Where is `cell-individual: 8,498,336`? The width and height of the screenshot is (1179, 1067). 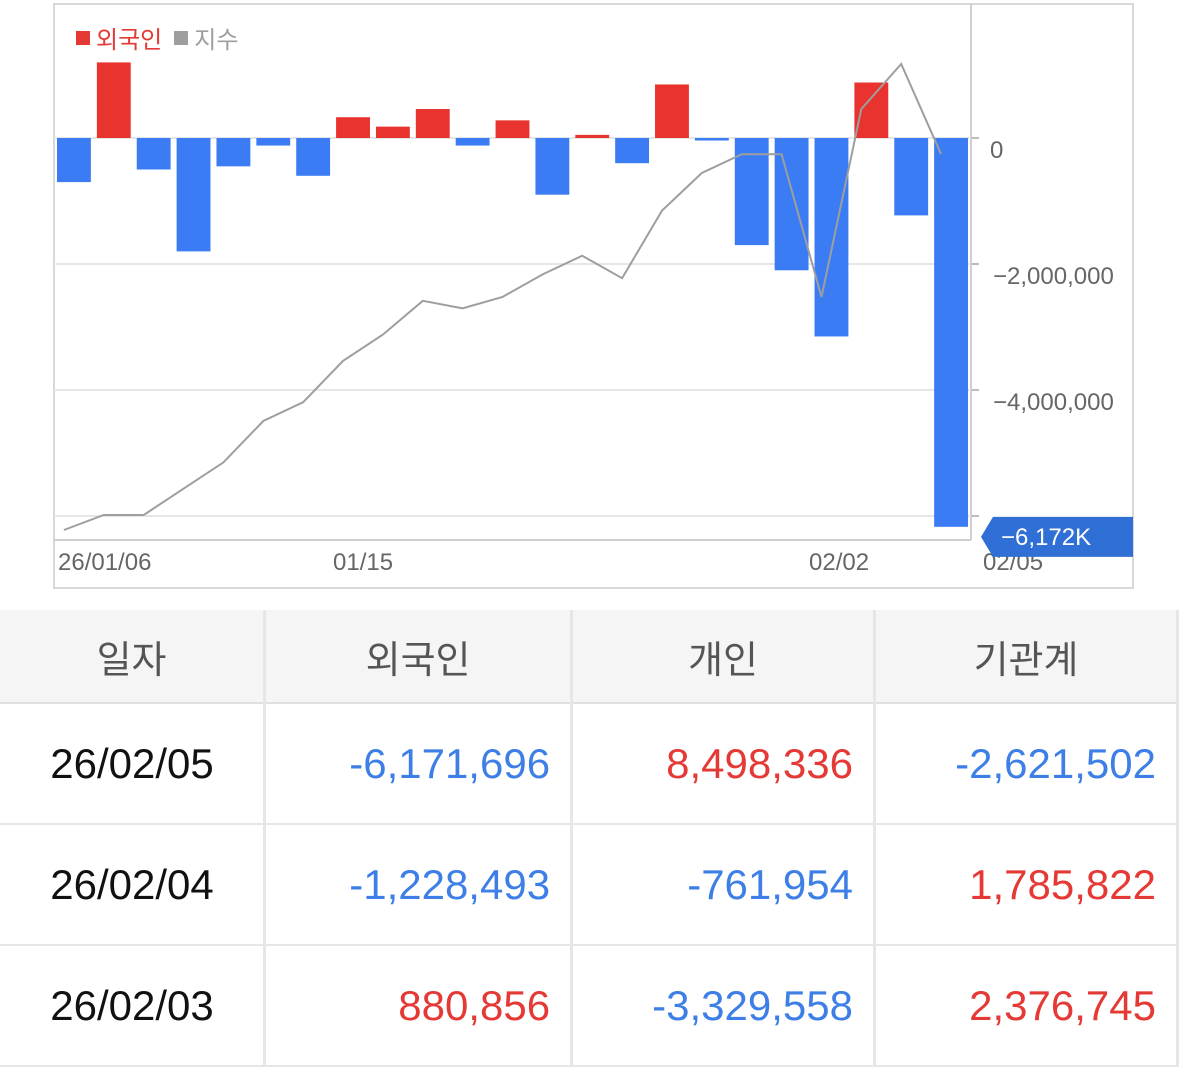 cell-individual: 8,498,336 is located at coordinates (724, 764).